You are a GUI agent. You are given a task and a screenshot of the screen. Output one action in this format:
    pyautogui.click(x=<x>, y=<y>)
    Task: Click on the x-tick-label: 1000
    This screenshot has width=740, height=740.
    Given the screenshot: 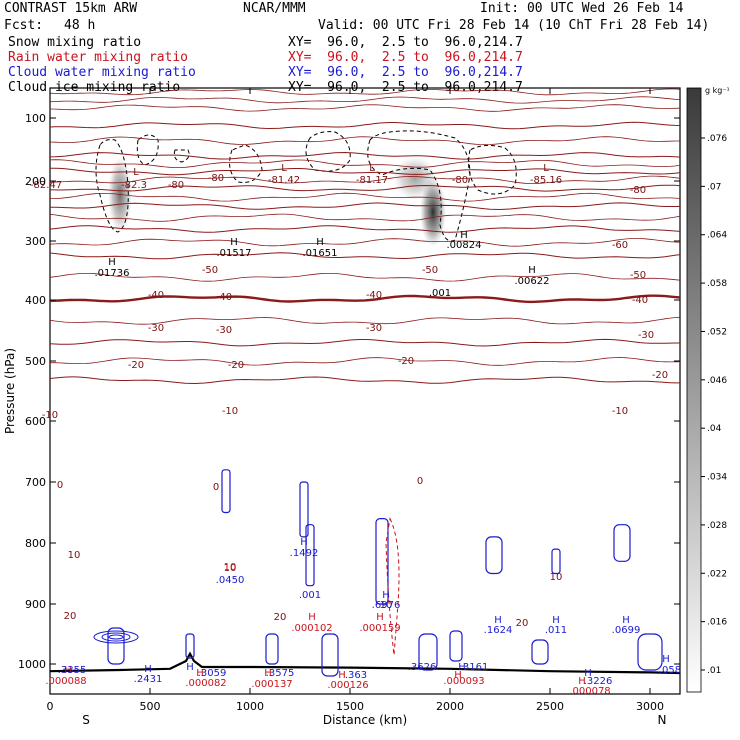 What is the action you would take?
    pyautogui.click(x=250, y=706)
    